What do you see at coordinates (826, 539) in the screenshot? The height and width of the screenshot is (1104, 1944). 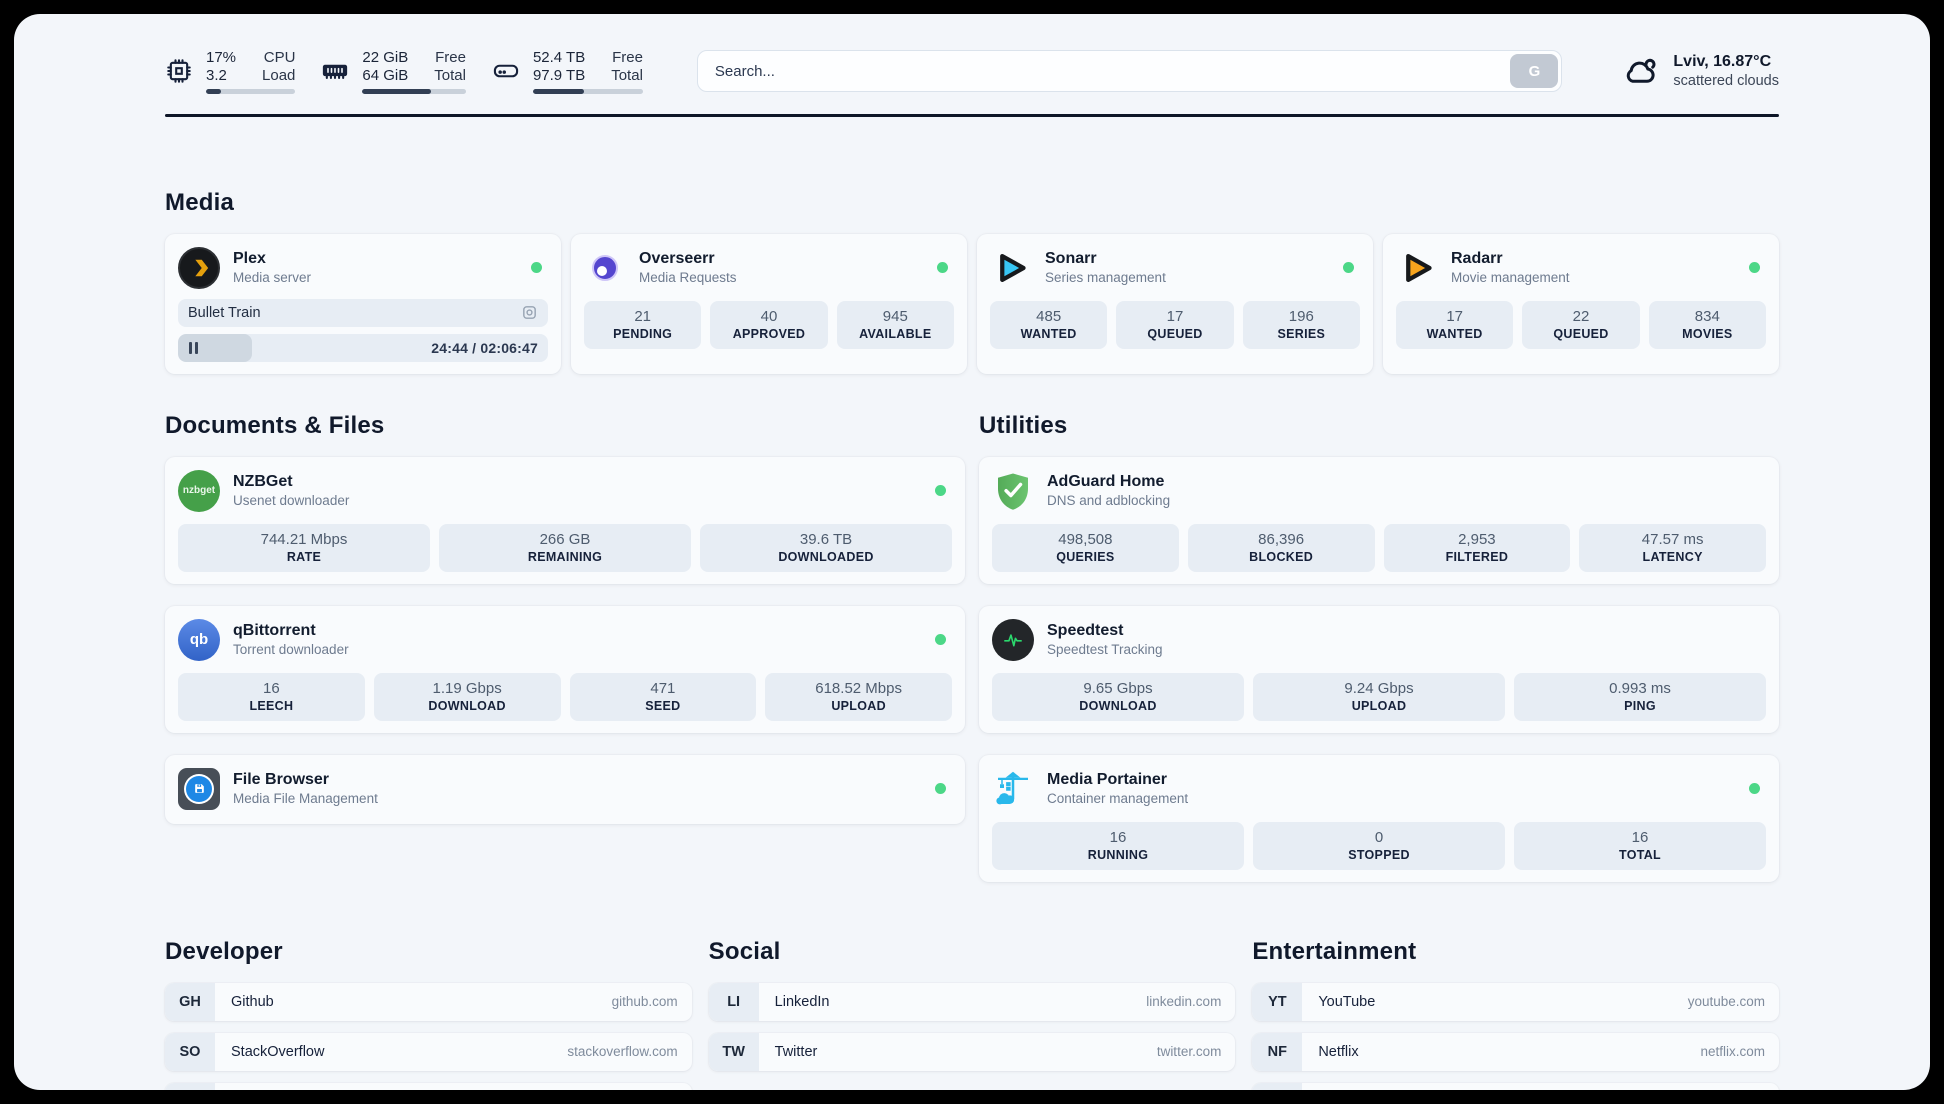 I see `stat-value: 39.6 TB` at bounding box center [826, 539].